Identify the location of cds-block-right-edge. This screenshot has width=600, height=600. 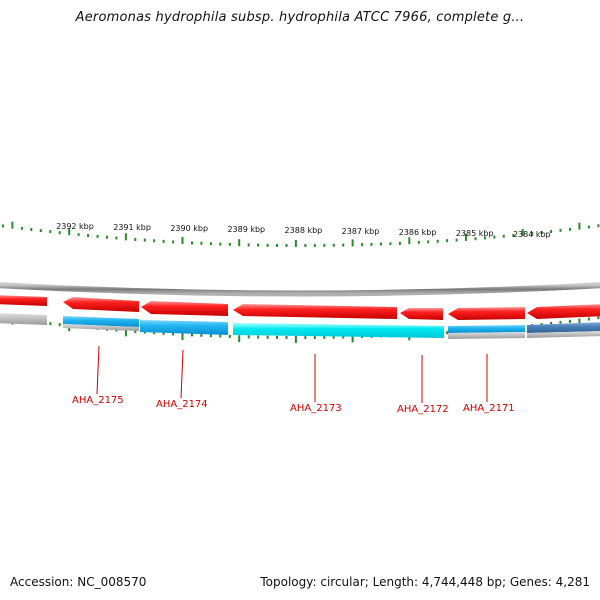
(563, 327).